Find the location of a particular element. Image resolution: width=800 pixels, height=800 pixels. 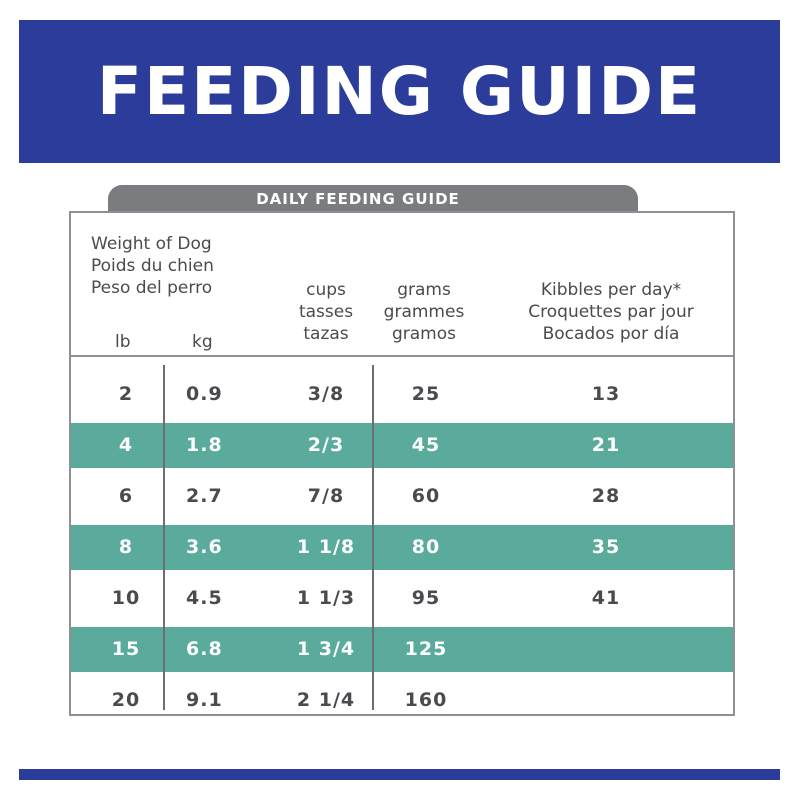

header-kibbles-es: Bocados por día is located at coordinates (611, 334).